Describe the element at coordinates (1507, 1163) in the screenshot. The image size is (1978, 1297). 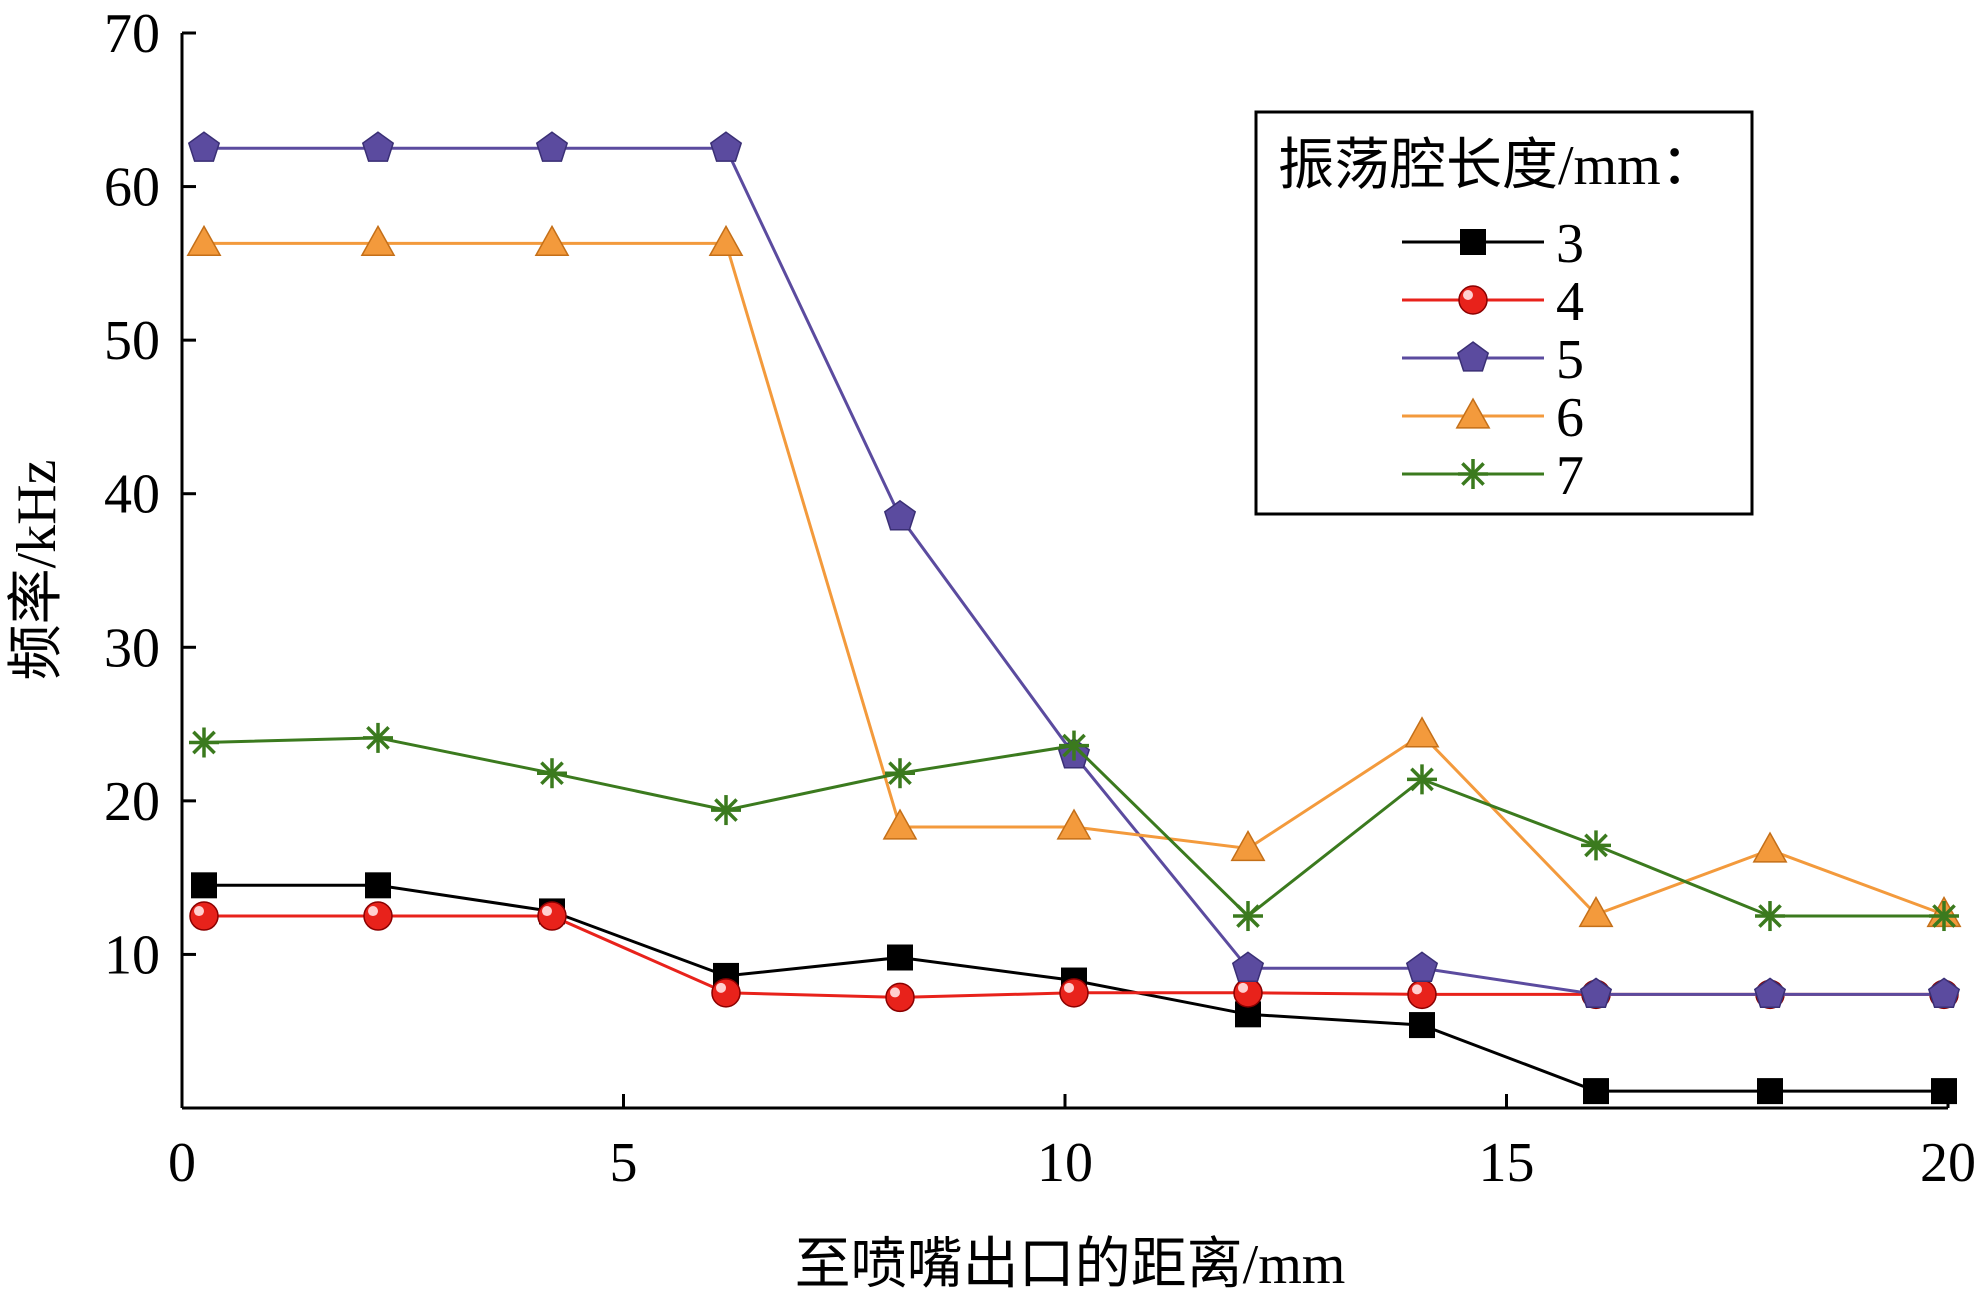
I see `x-tick-label: 15` at that location.